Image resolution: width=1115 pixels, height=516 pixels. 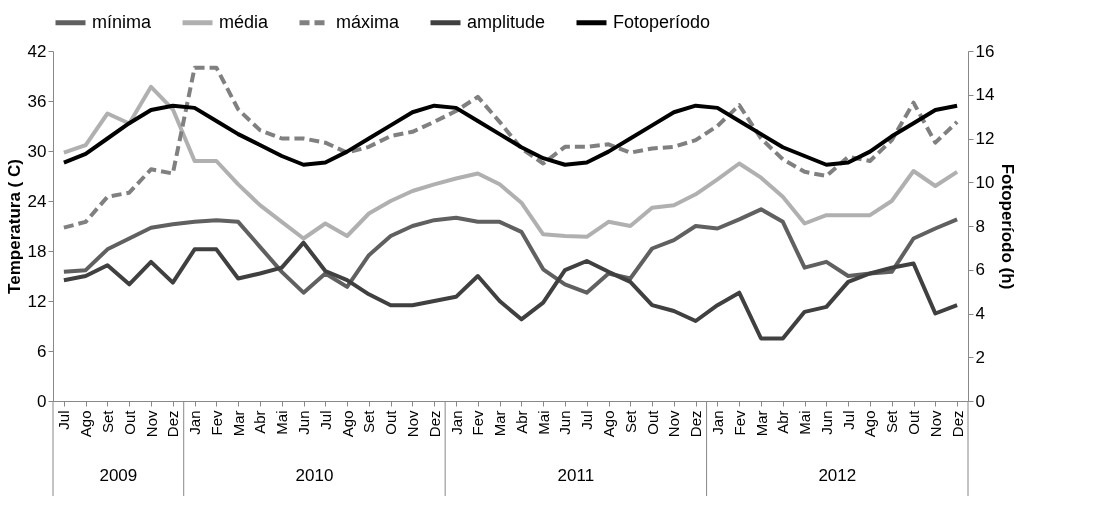 I want to click on legend-label: Fotoperíodo, so click(x=662, y=21).